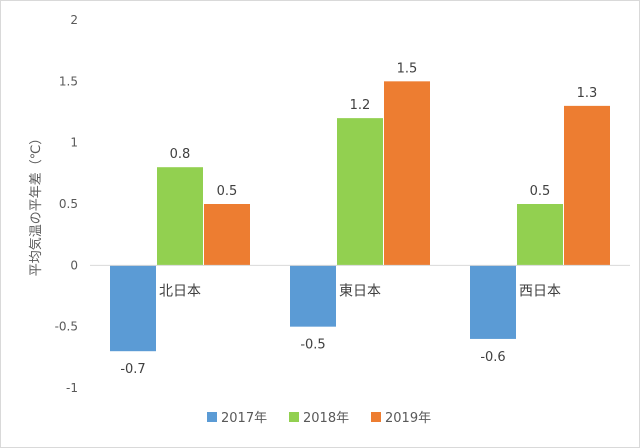 The image size is (640, 448). What do you see at coordinates (540, 291) in the screenshot?
I see `category-label: 西日本` at bounding box center [540, 291].